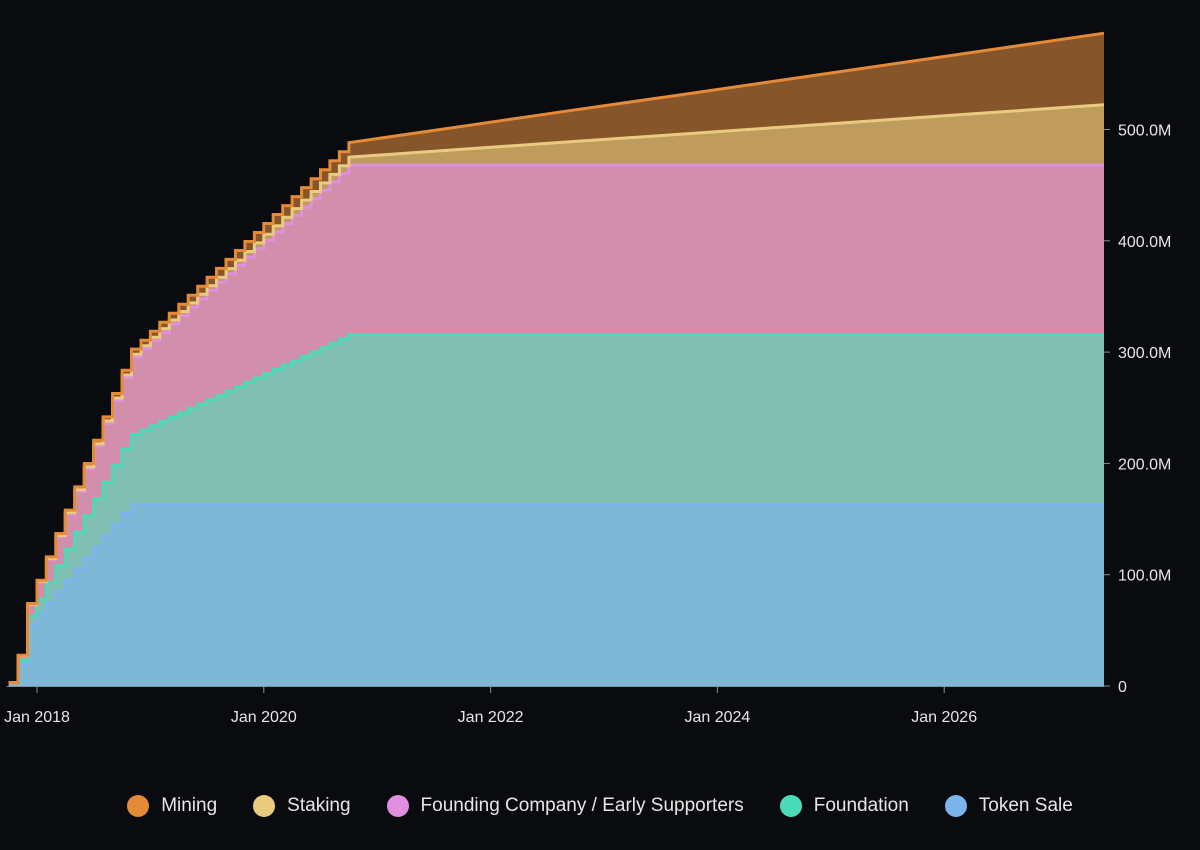  Describe the element at coordinates (1144, 242) in the screenshot. I see `y-tick-label: 400.0M` at that location.